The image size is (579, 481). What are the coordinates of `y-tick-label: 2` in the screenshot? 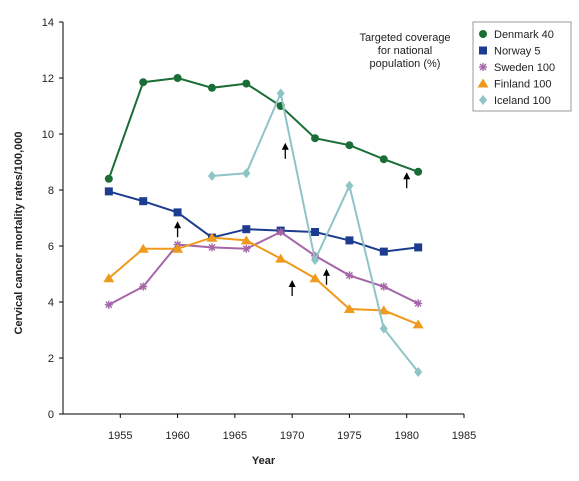 It's located at (51, 359).